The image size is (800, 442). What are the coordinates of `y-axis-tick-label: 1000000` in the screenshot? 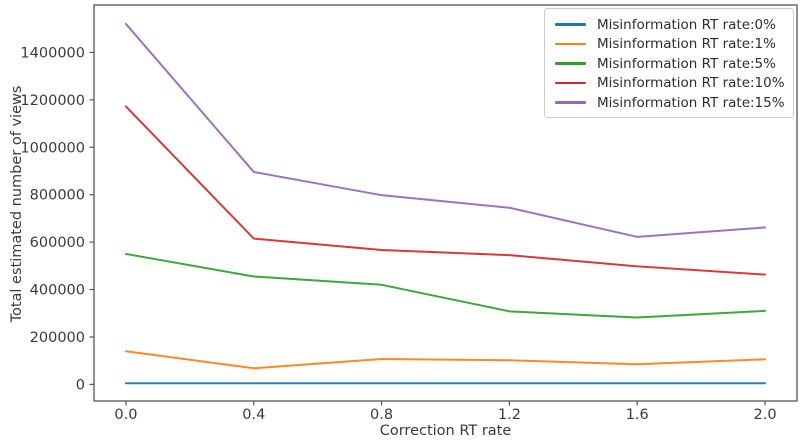 It's located at (52, 148).